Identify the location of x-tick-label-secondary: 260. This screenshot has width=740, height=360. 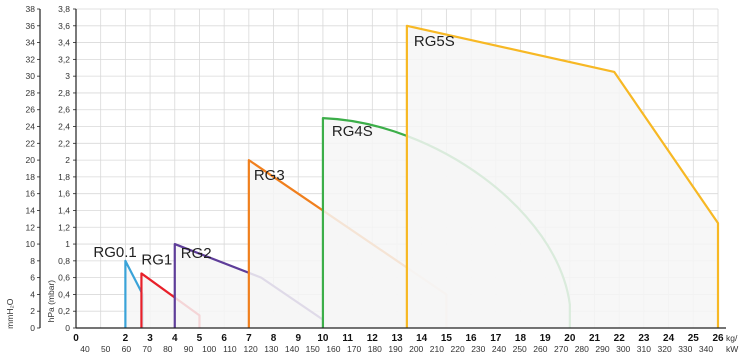
(540, 349).